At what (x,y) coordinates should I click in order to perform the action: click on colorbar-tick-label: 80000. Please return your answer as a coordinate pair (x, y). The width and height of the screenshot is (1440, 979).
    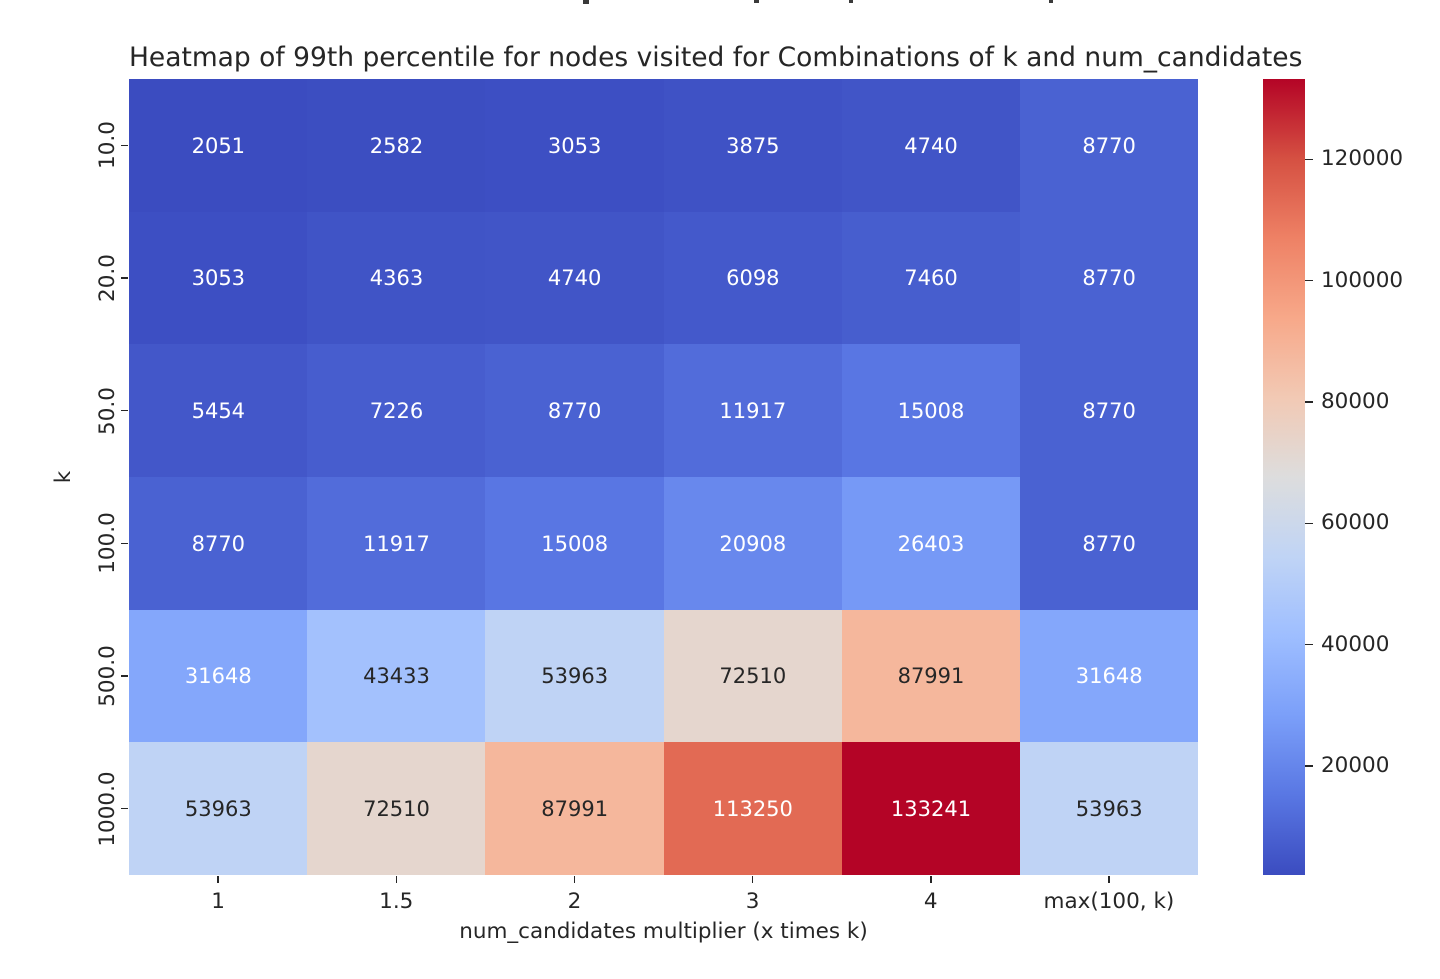
    Looking at the image, I should click on (1355, 402).